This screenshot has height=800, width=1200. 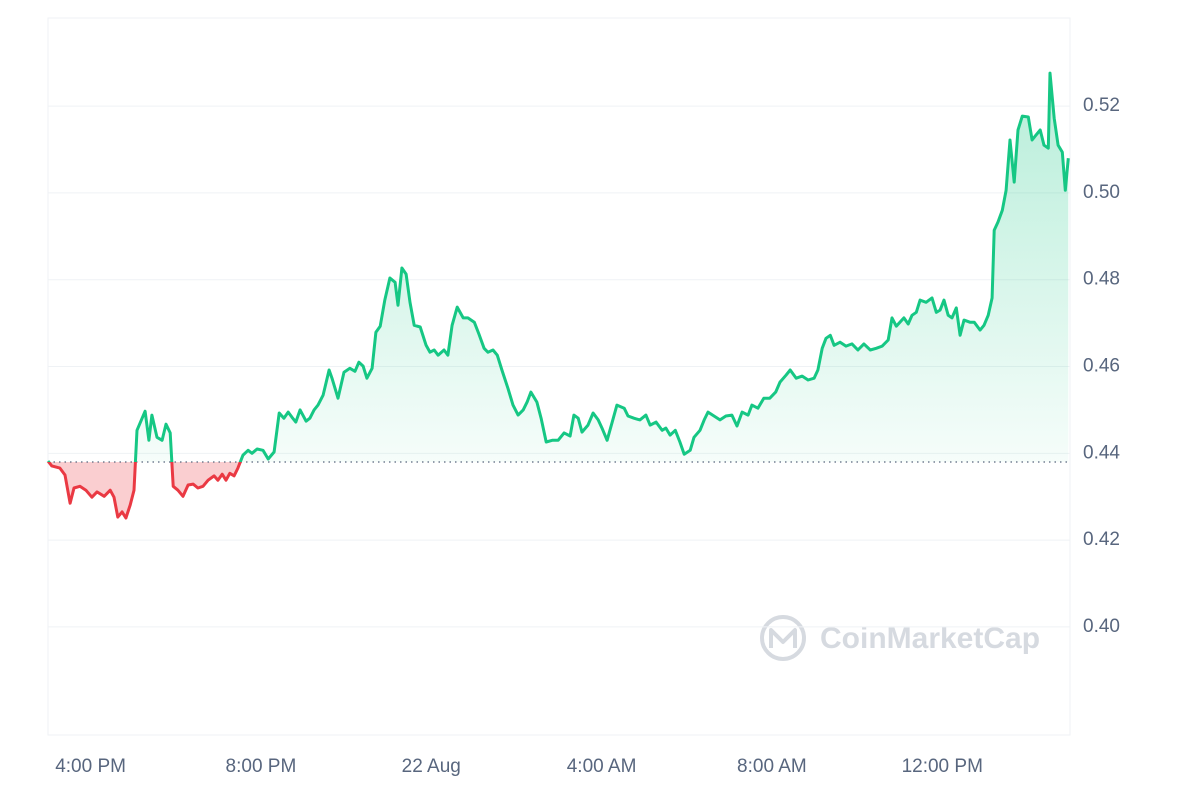 I want to click on x-tick-label: 12:00 PM, so click(x=942, y=766).